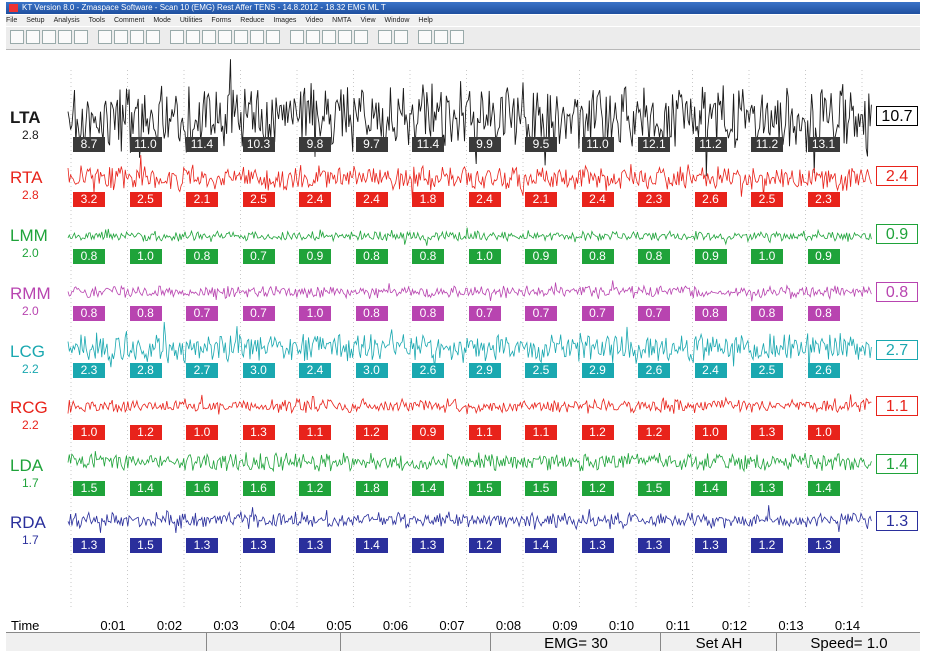 The width and height of the screenshot is (930, 655). What do you see at coordinates (329, 37) in the screenshot?
I see `chart-c-icon` at bounding box center [329, 37].